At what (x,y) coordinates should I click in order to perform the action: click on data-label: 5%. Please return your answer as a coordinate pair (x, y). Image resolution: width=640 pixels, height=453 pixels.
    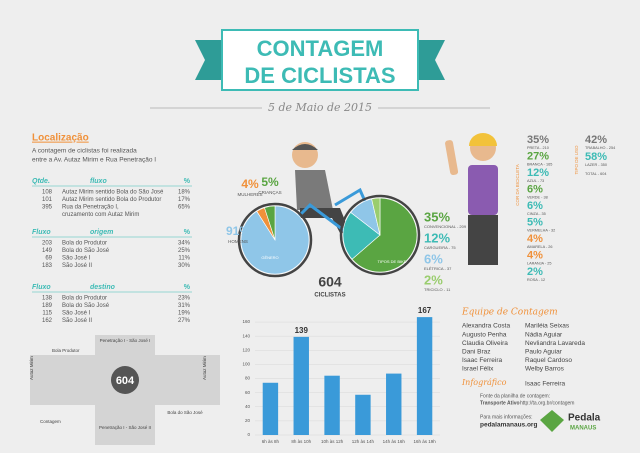
    Looking at the image, I should click on (270, 182).